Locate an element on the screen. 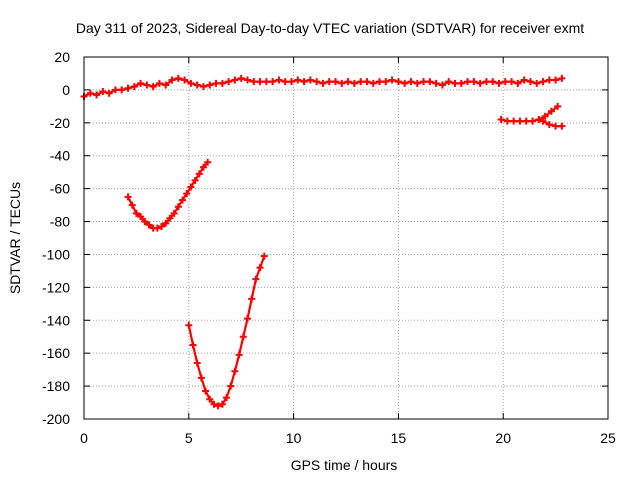 This screenshot has height=480, width=640. x-tick-label: 20 is located at coordinates (503, 438).